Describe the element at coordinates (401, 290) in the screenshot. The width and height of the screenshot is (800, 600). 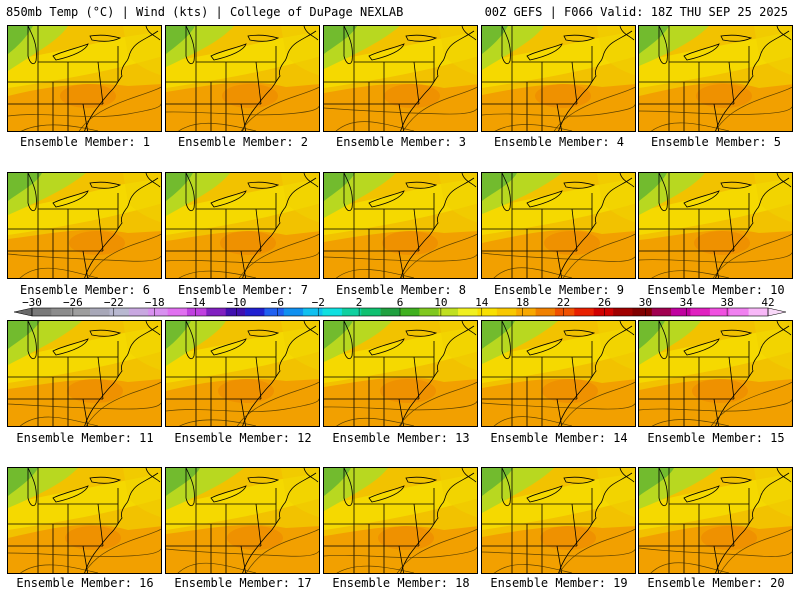
I see `member-caption: Ensemble Member: 8` at that location.